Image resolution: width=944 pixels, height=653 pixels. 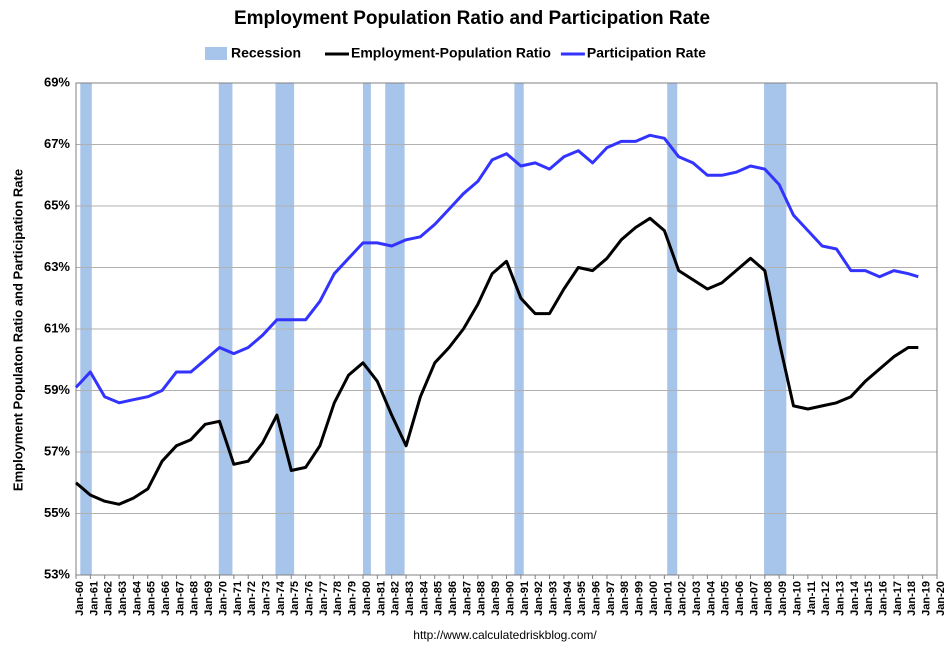 What do you see at coordinates (740, 598) in the screenshot?
I see `x-tick-label: Jan-06` at bounding box center [740, 598].